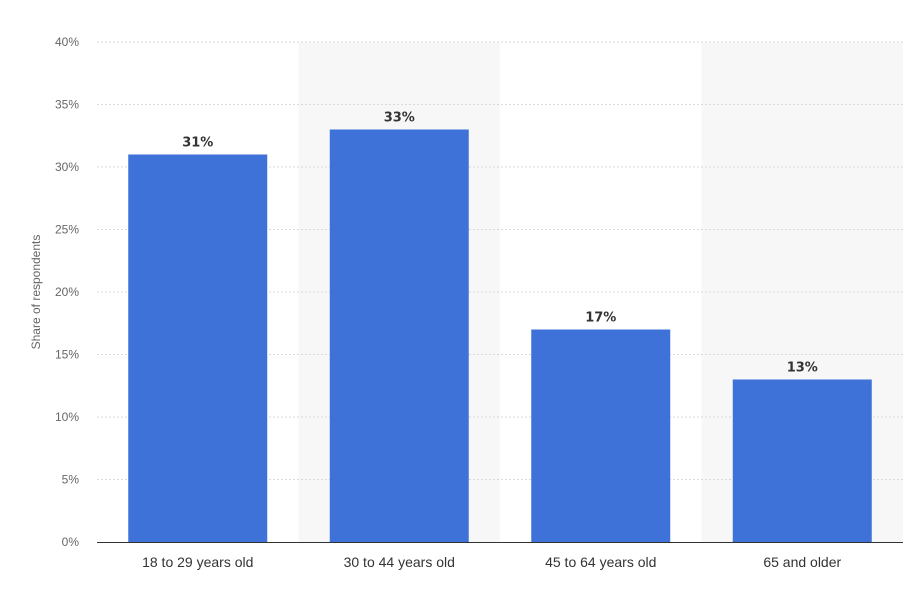 This screenshot has width=920, height=600. I want to click on x-tick-label-1: 30 to 44 years old, so click(399, 562).